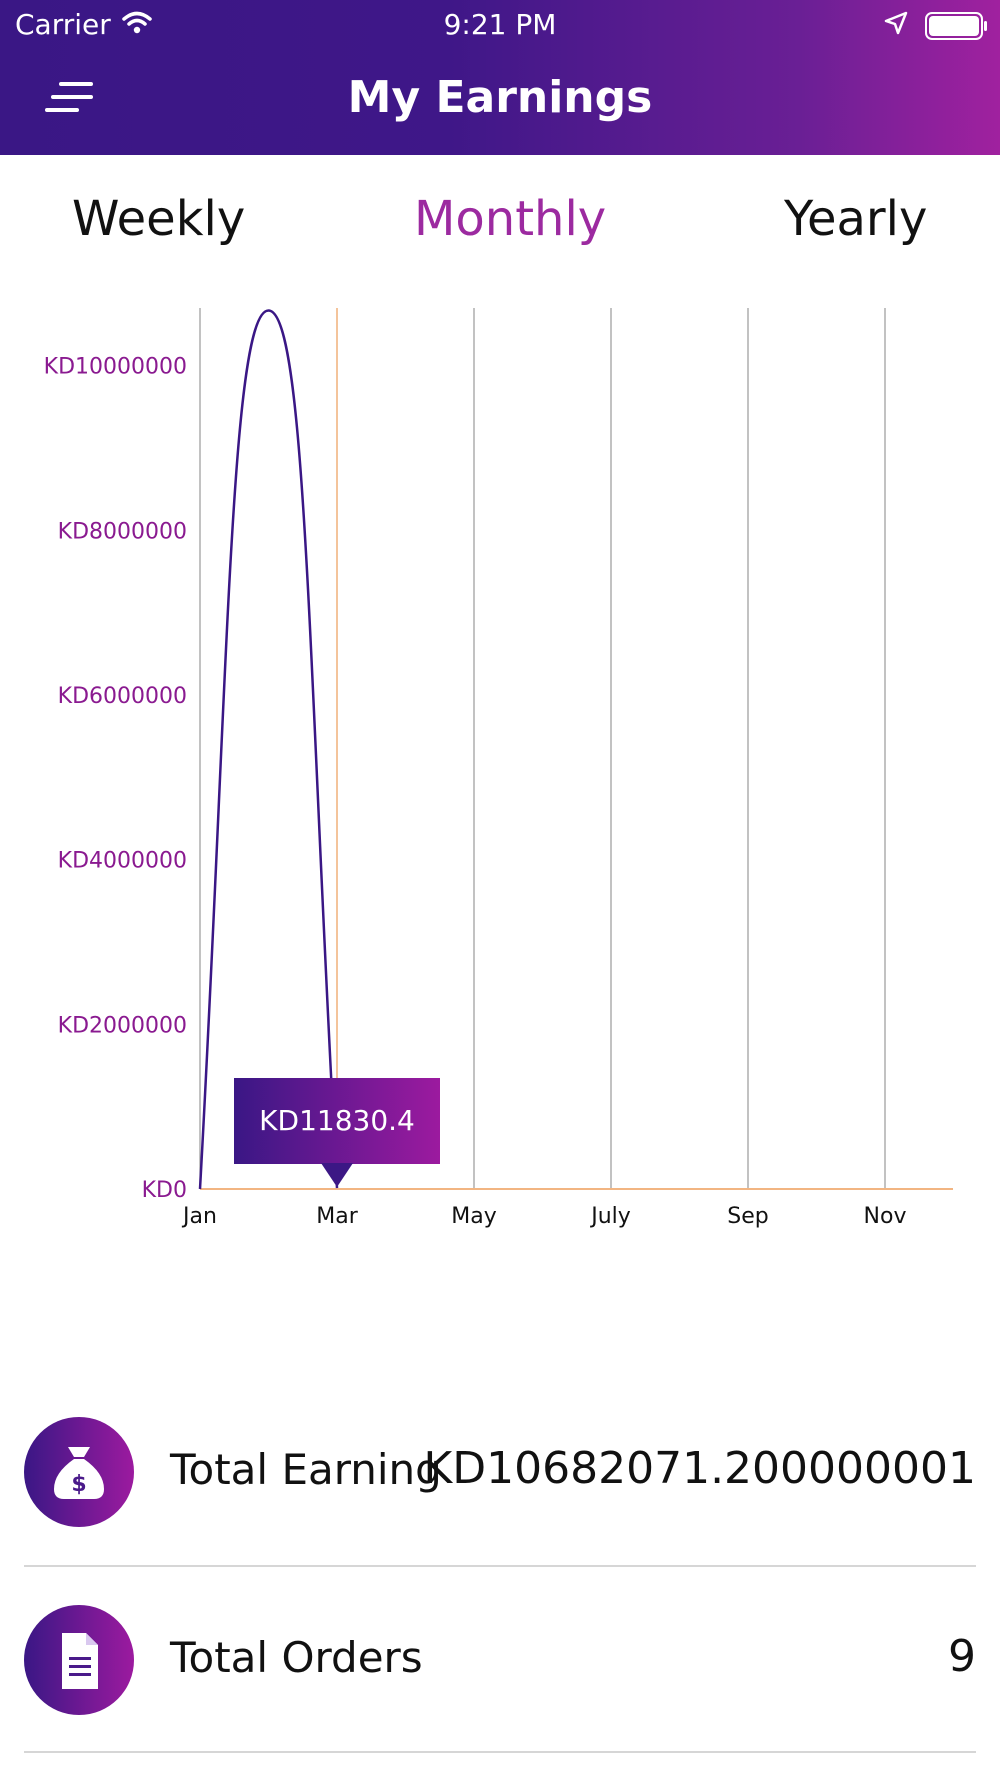  What do you see at coordinates (122, 531) in the screenshot?
I see `y-tick-label: KD8000000` at bounding box center [122, 531].